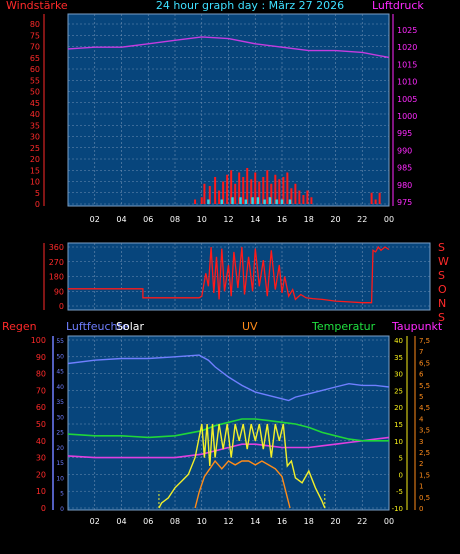 The image size is (460, 554). What do you see at coordinates (398, 358) in the screenshot?
I see `temp-tick-label: 35` at bounding box center [398, 358].